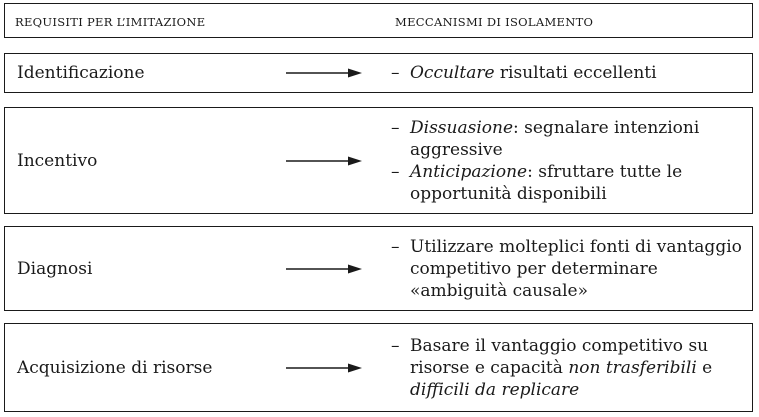  I want to click on mechanism-item: – Occultare risultati eccellenti, so click(565, 73).